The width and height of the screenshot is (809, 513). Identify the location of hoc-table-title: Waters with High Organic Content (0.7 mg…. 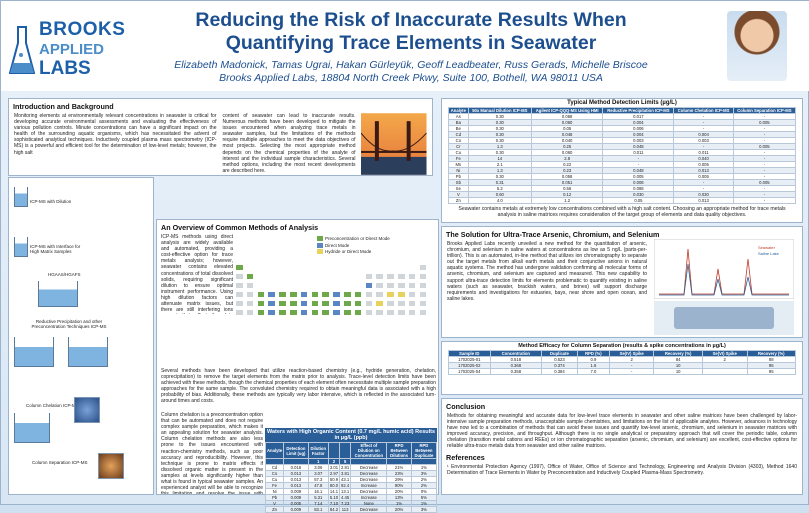
(351, 435).